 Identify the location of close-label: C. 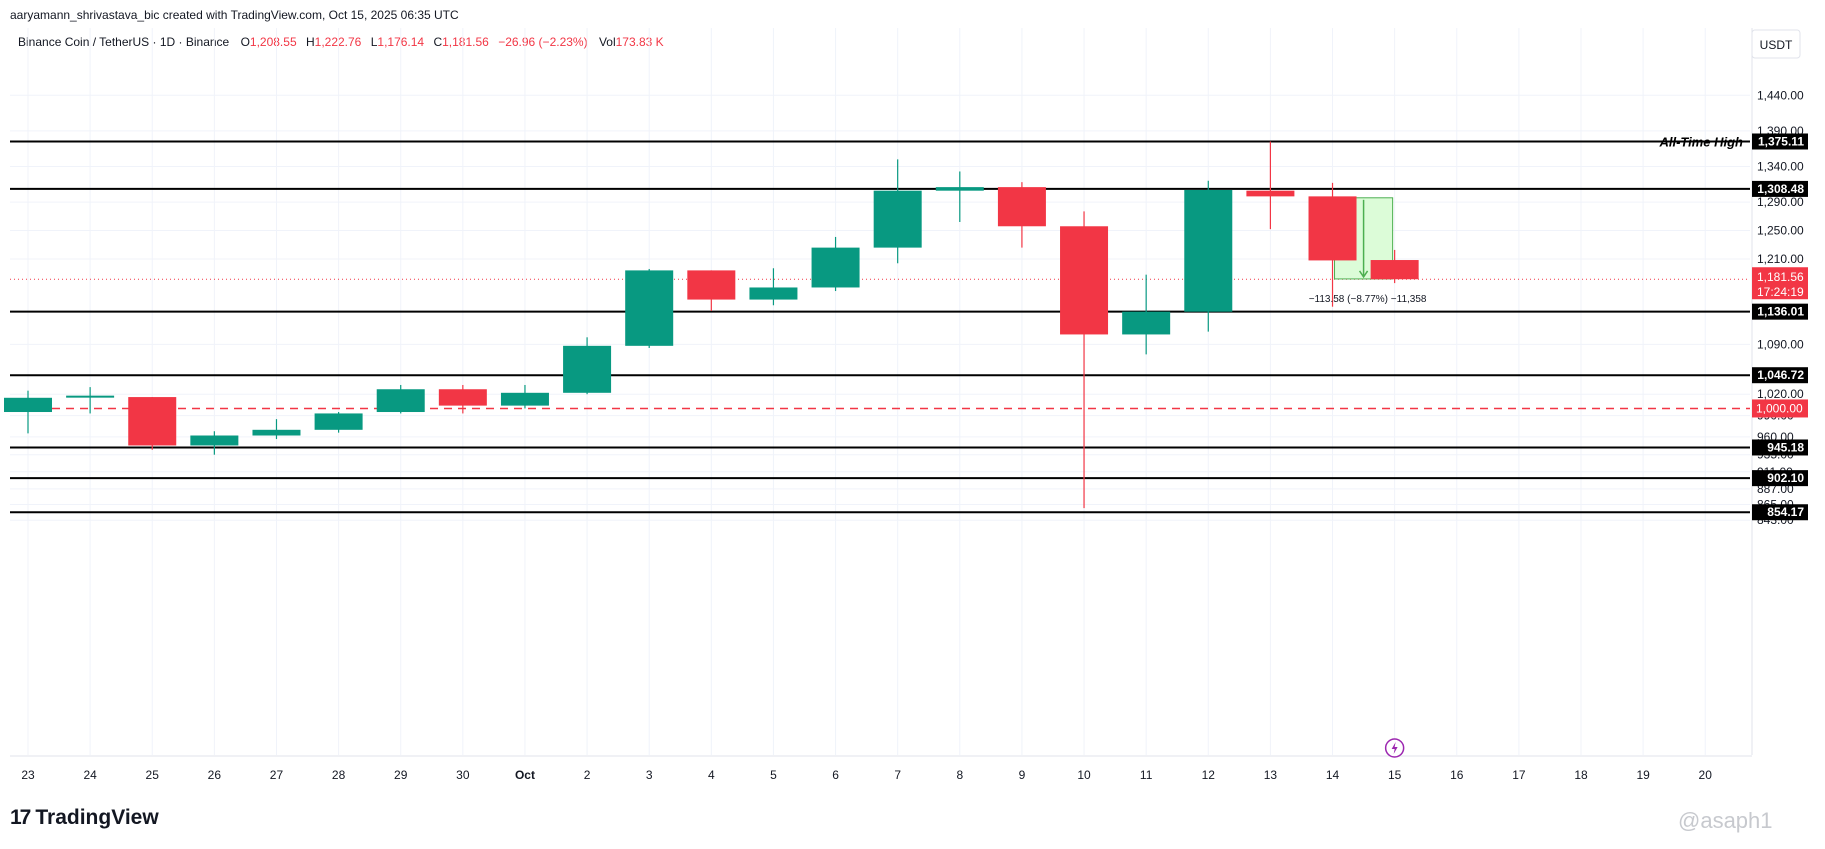
(438, 42).